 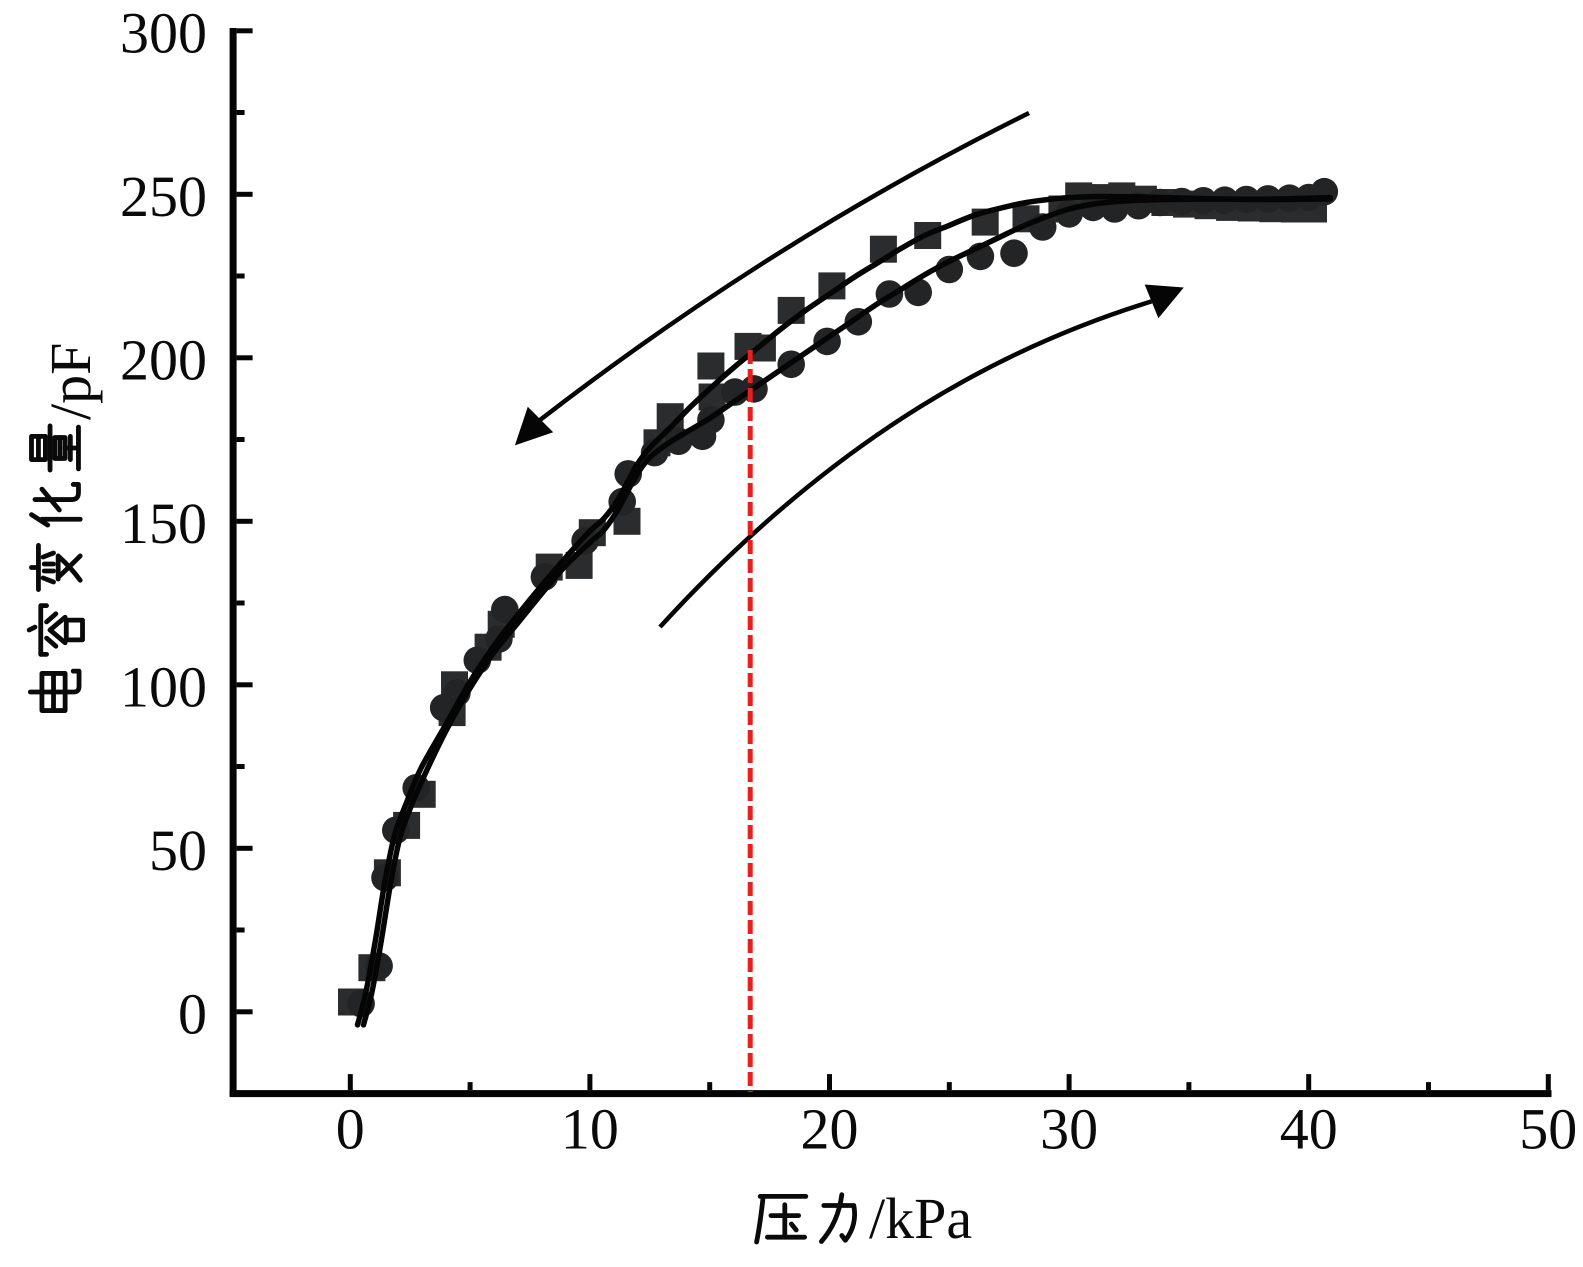 What do you see at coordinates (920, 1218) in the screenshot?
I see `svg-text: /kPa` at bounding box center [920, 1218].